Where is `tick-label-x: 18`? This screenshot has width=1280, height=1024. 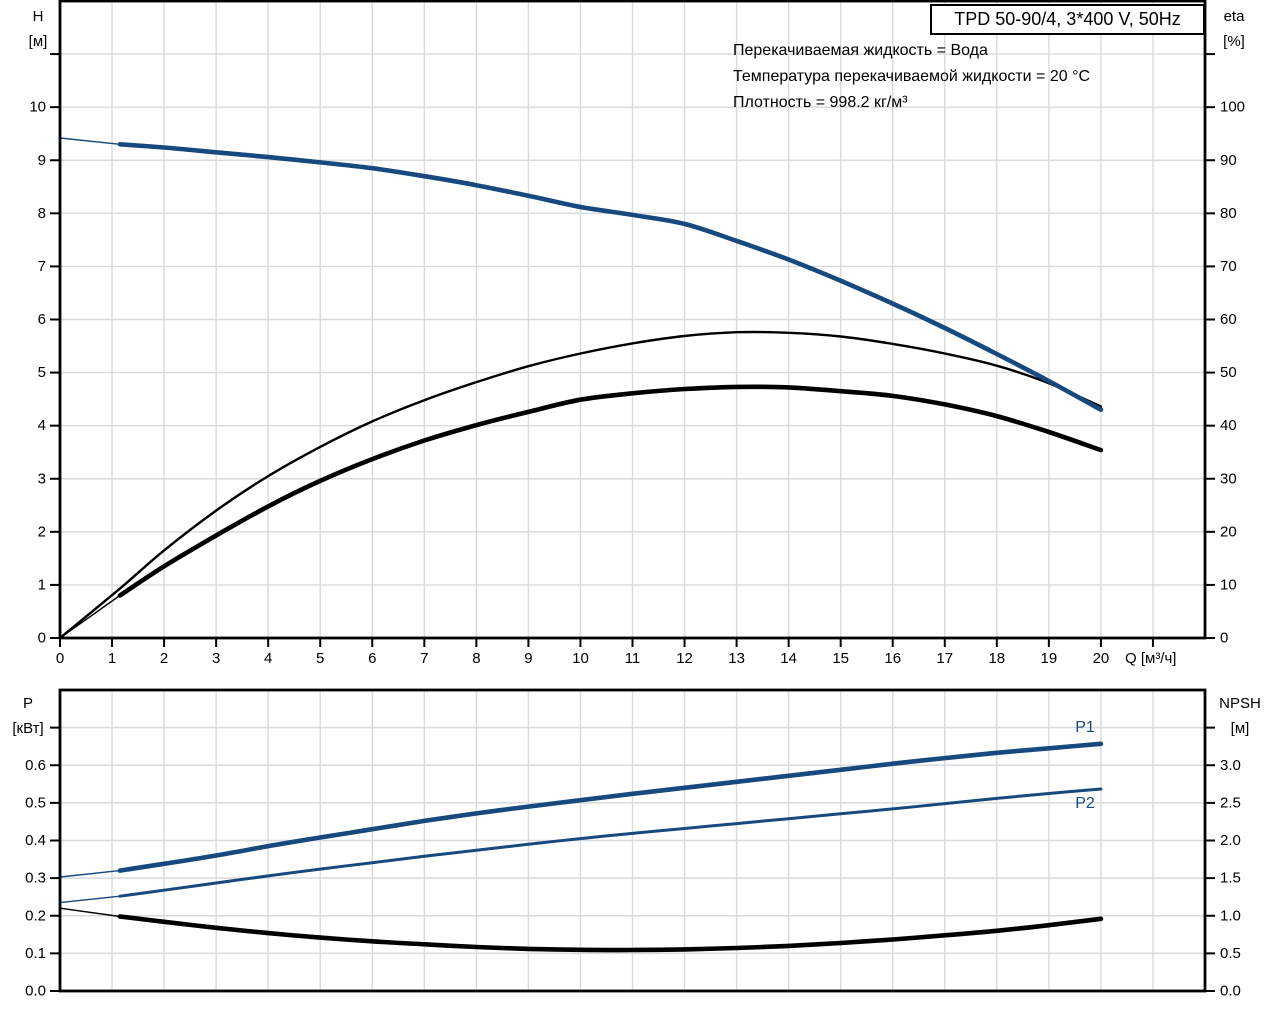
tick-label-x: 18 is located at coordinates (996, 658).